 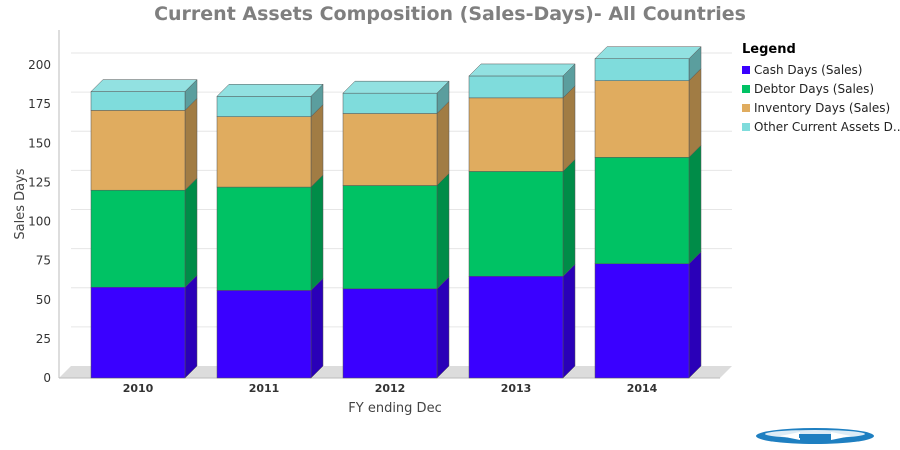 I want to click on y-axis-title: Sales Days, so click(x=20, y=203).